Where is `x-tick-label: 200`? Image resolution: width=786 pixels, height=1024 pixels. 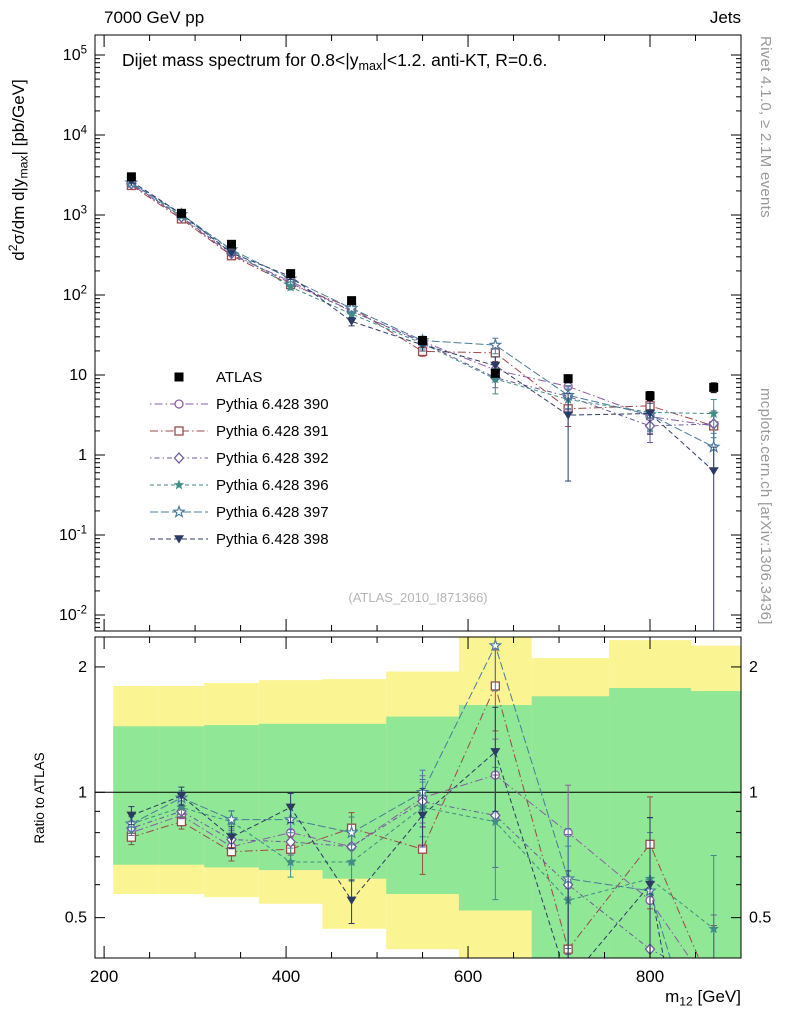 x-tick-label: 200 is located at coordinates (104, 976).